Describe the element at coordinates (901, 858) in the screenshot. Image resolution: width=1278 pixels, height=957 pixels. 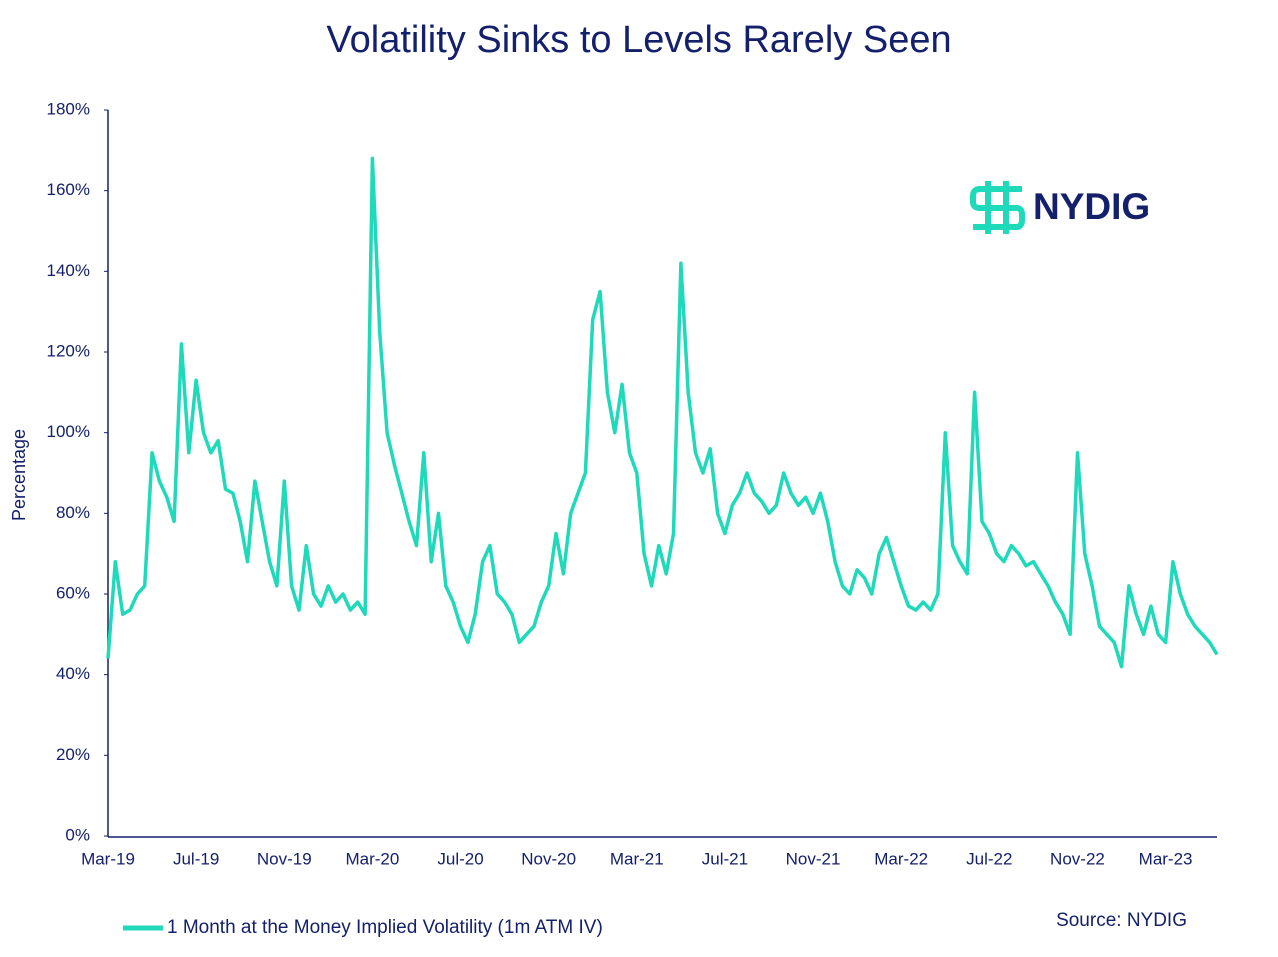
I see `x-tick-label: Mar-22` at that location.